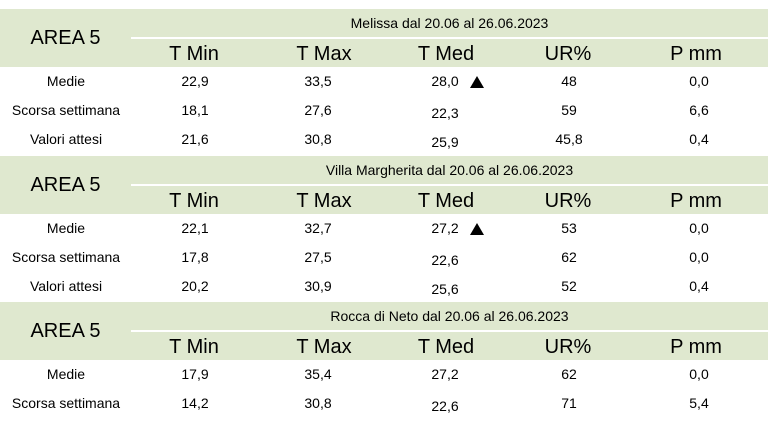 This screenshot has width=768, height=421. What do you see at coordinates (195, 403) in the screenshot?
I see `cell-tmin: 14,2` at bounding box center [195, 403].